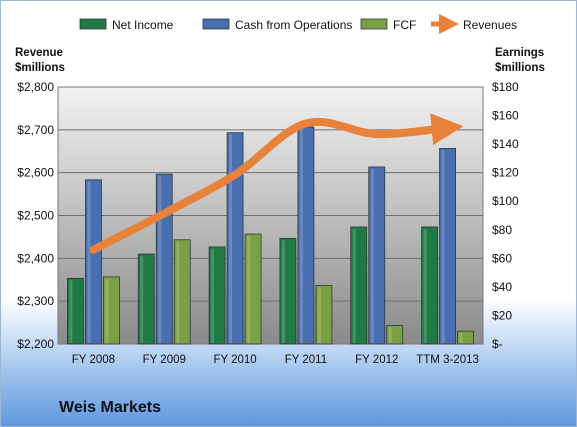  I want to click on right-axis-title: Earnings, so click(519, 53).